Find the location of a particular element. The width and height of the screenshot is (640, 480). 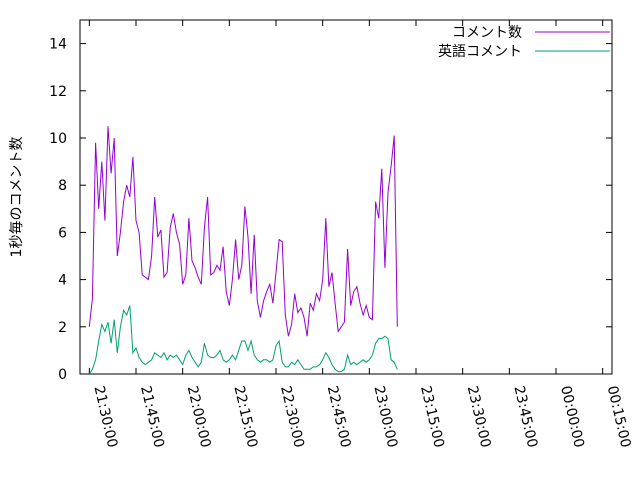

x-tick-label: 21:30:00 is located at coordinates (105, 416).